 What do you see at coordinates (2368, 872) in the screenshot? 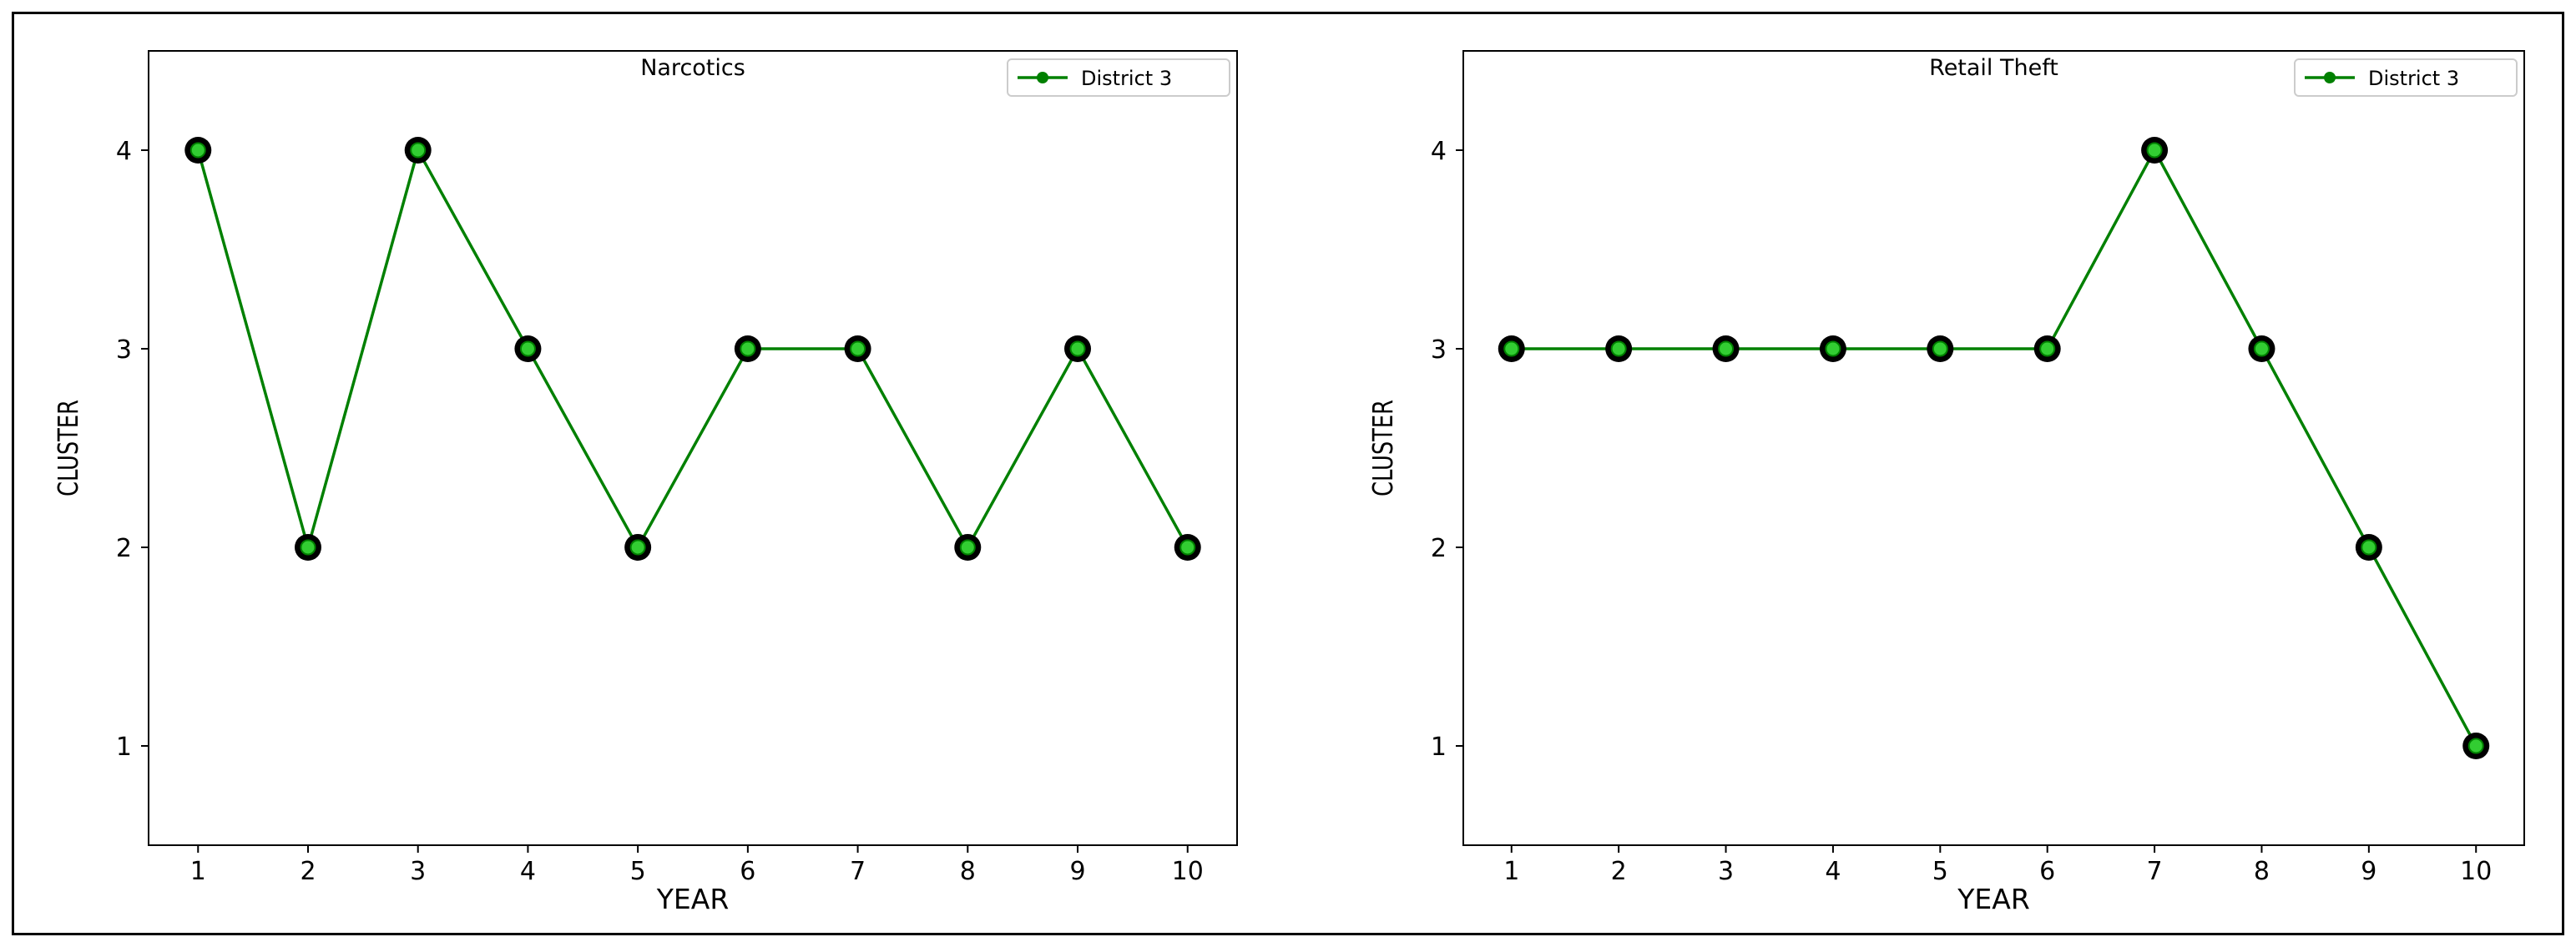
I see `retail-theft-x-tick-label: 9` at bounding box center [2368, 872].